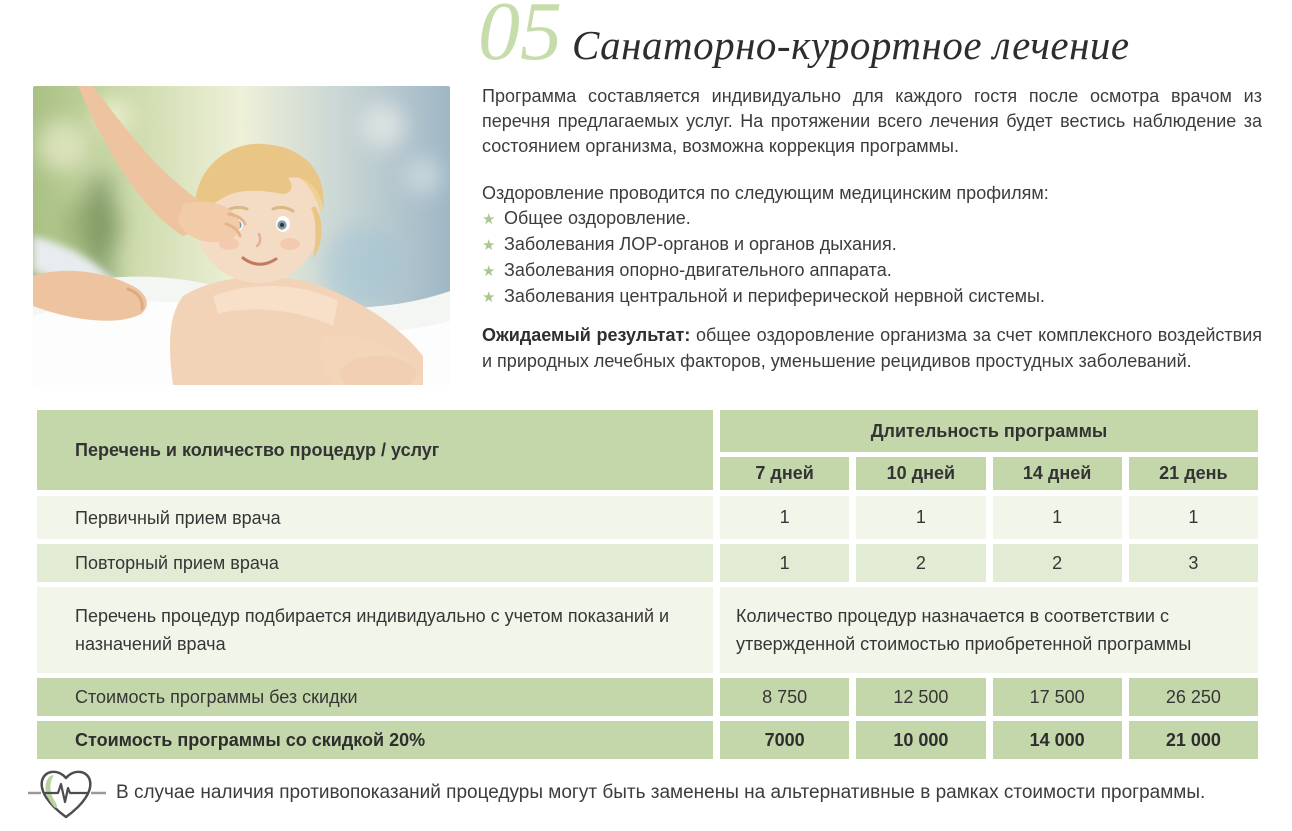  I want to click on row-value: 17 500, so click(1057, 697).